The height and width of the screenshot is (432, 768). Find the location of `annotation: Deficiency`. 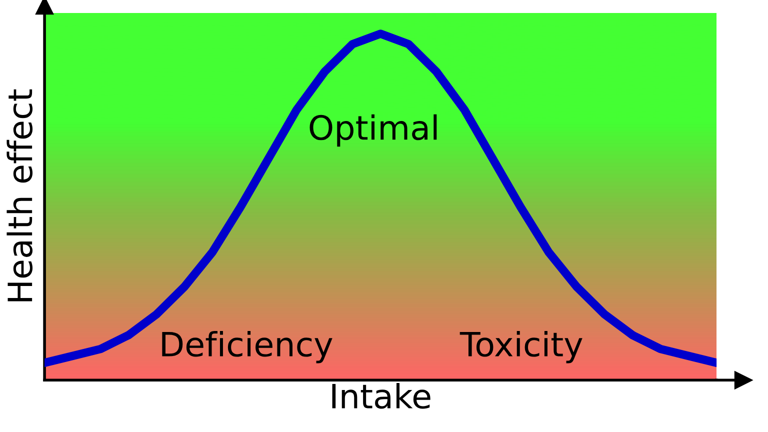

annotation: Deficiency is located at coordinates (247, 347).